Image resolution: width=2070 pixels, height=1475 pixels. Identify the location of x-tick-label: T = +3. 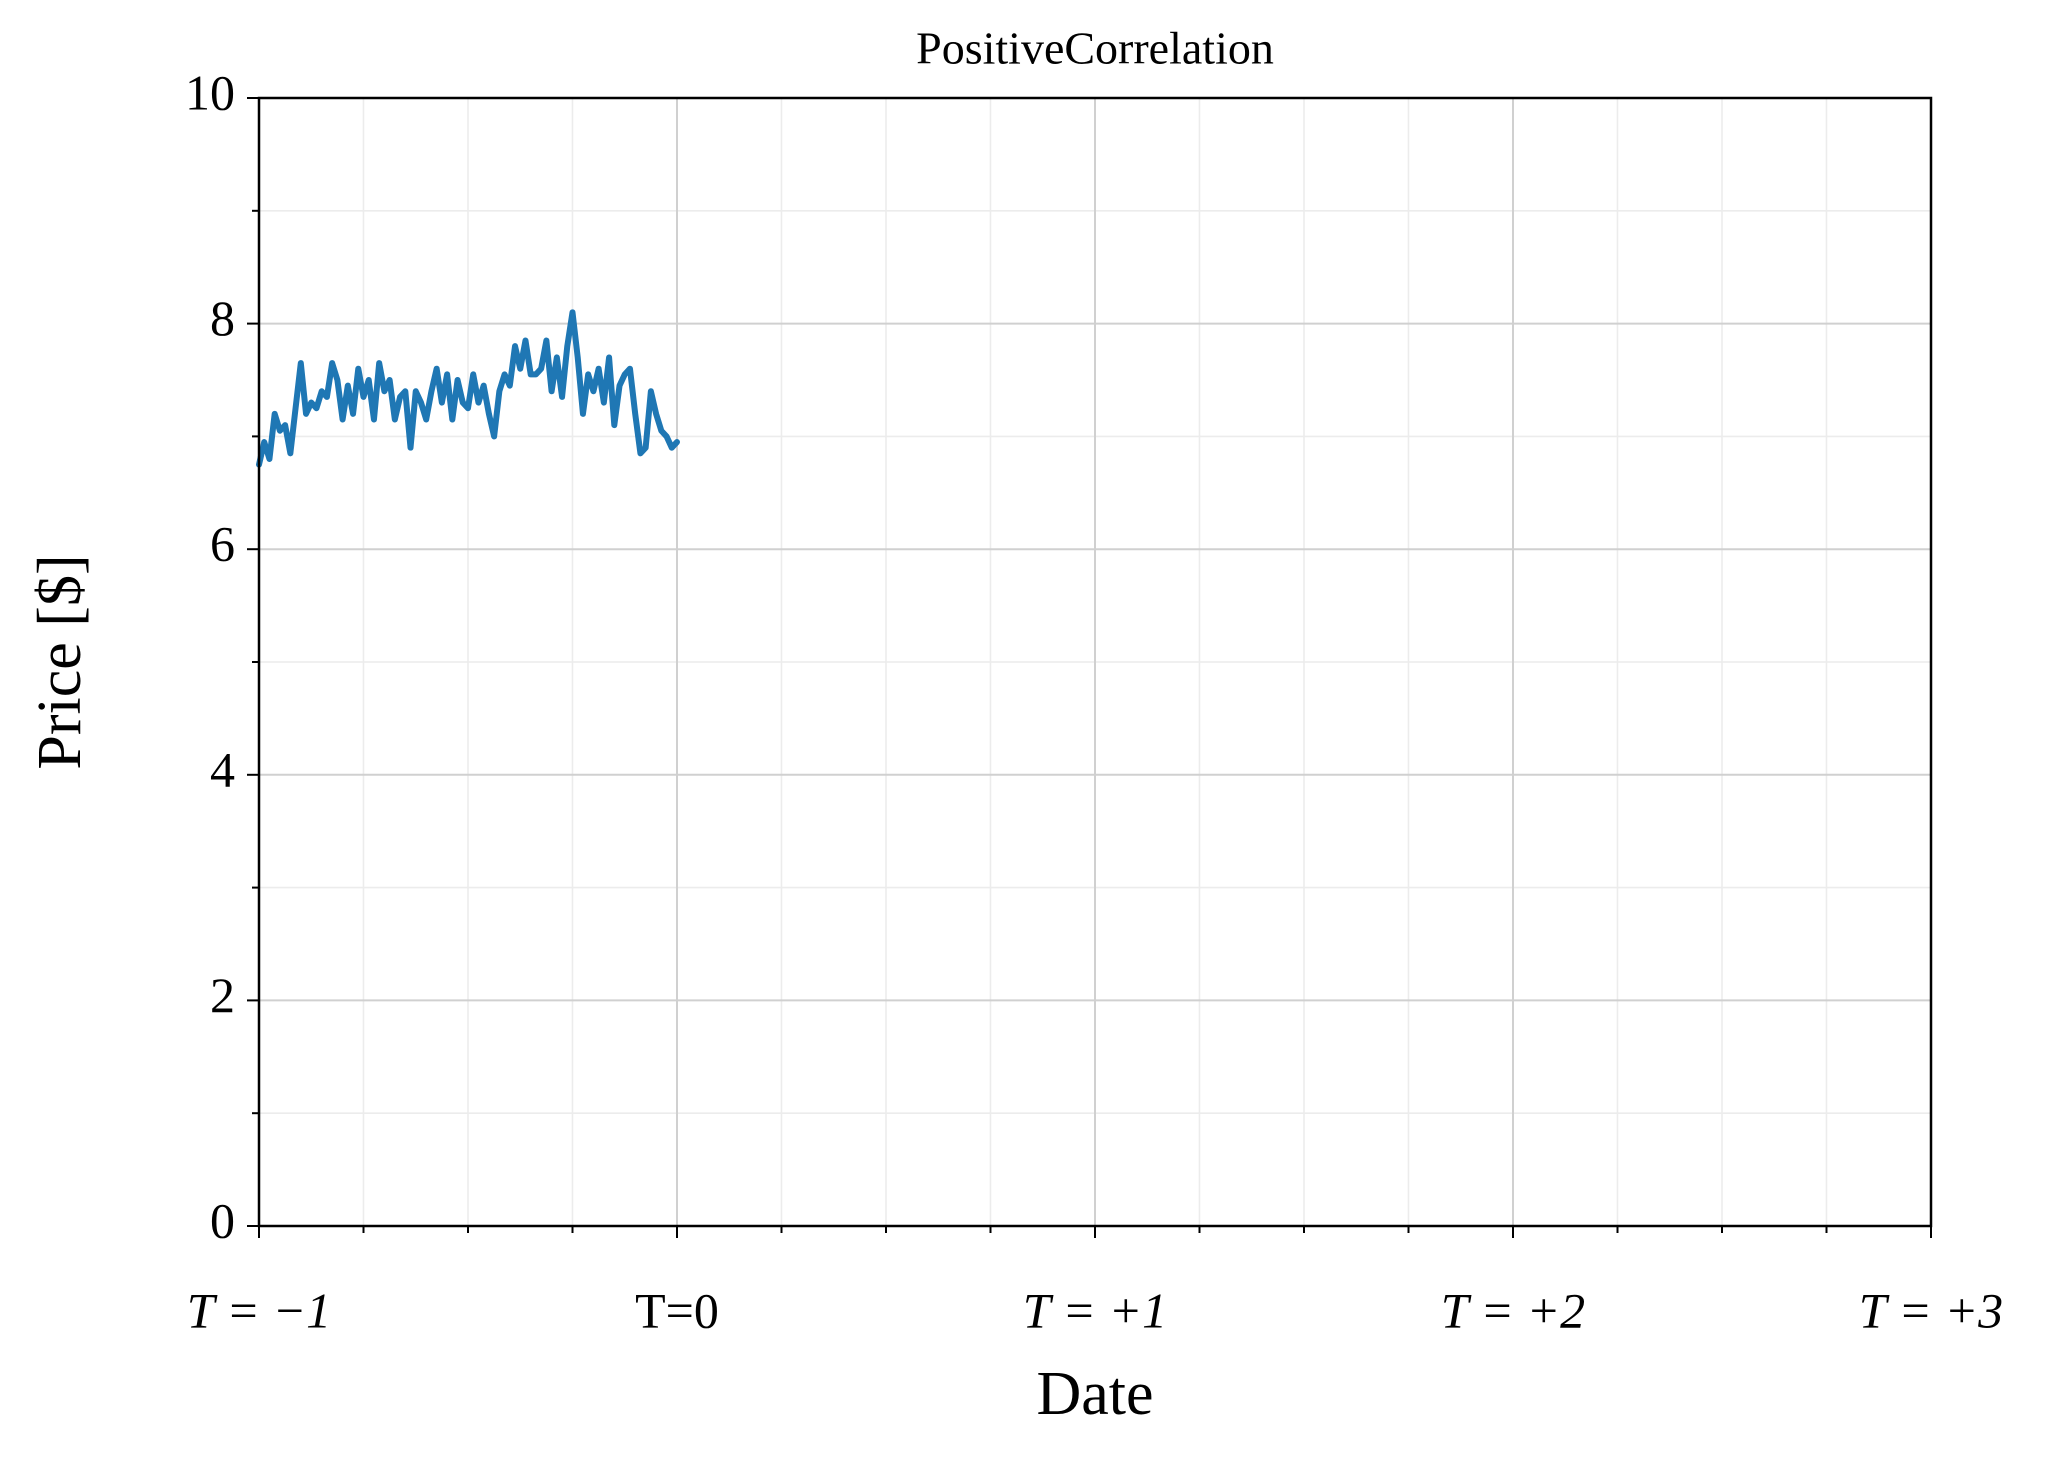
(1931, 1310).